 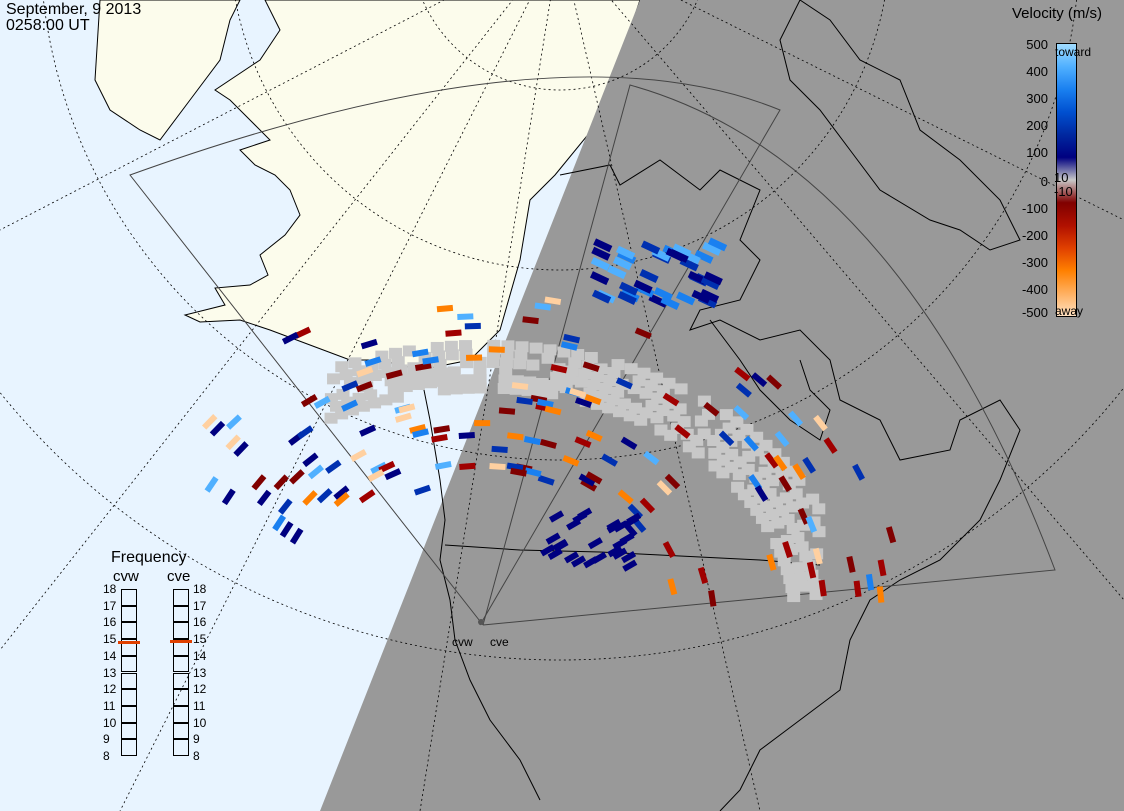 I want to click on frequency-scale-label: 17, so click(x=110, y=605).